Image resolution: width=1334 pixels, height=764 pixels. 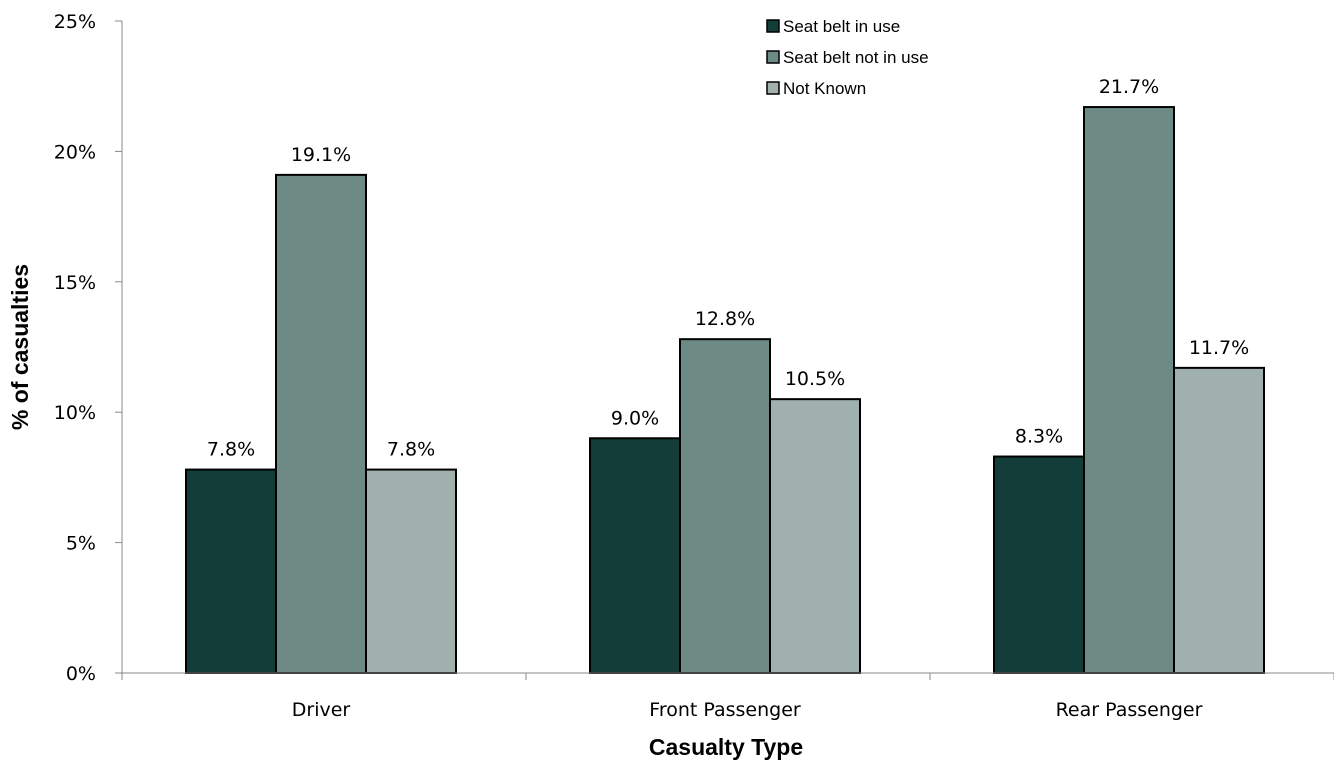 What do you see at coordinates (1129, 87) in the screenshot?
I see `data-label: 21.7%` at bounding box center [1129, 87].